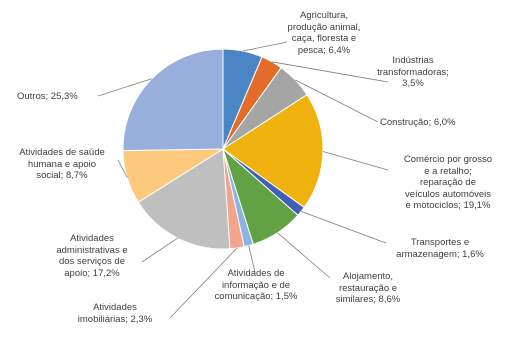 This screenshot has height=356, width=516. I want to click on label-outros: Outros; 25,3%, so click(47, 96).